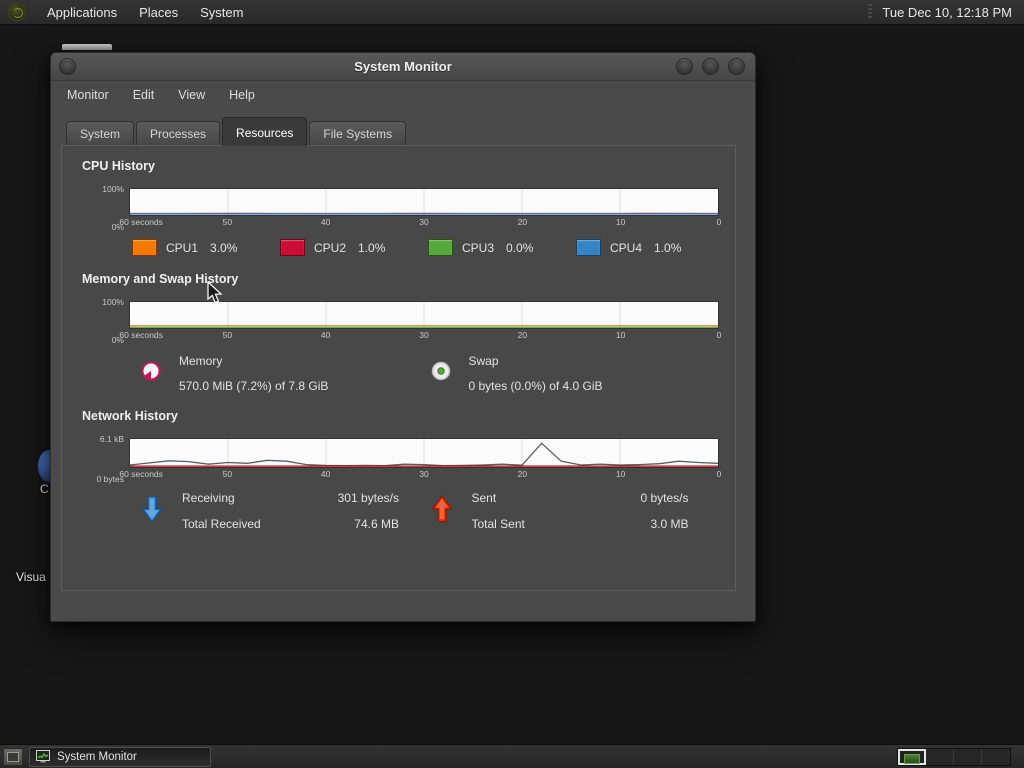 This screenshot has width=1024, height=768. I want to click on desktop-icon-label: C, so click(44, 489).